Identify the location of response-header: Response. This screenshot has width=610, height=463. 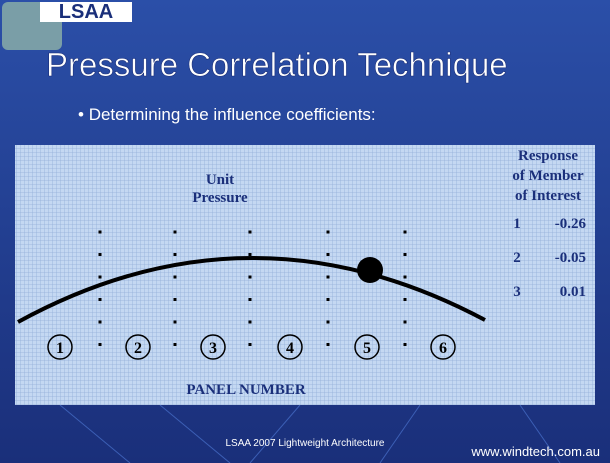
(548, 156).